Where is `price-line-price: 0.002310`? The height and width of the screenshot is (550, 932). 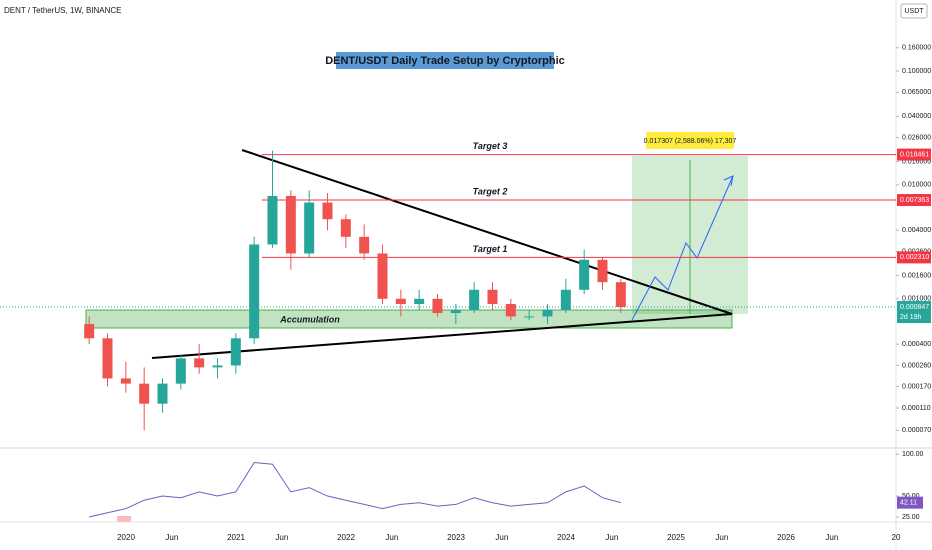 price-line-price: 0.002310 is located at coordinates (914, 257).